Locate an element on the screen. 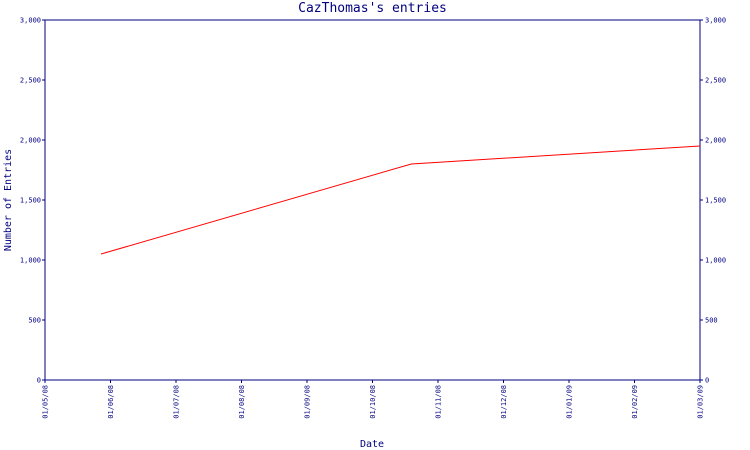 This screenshot has height=450, width=750. y-tick-label-left: 2,000 is located at coordinates (30, 141).